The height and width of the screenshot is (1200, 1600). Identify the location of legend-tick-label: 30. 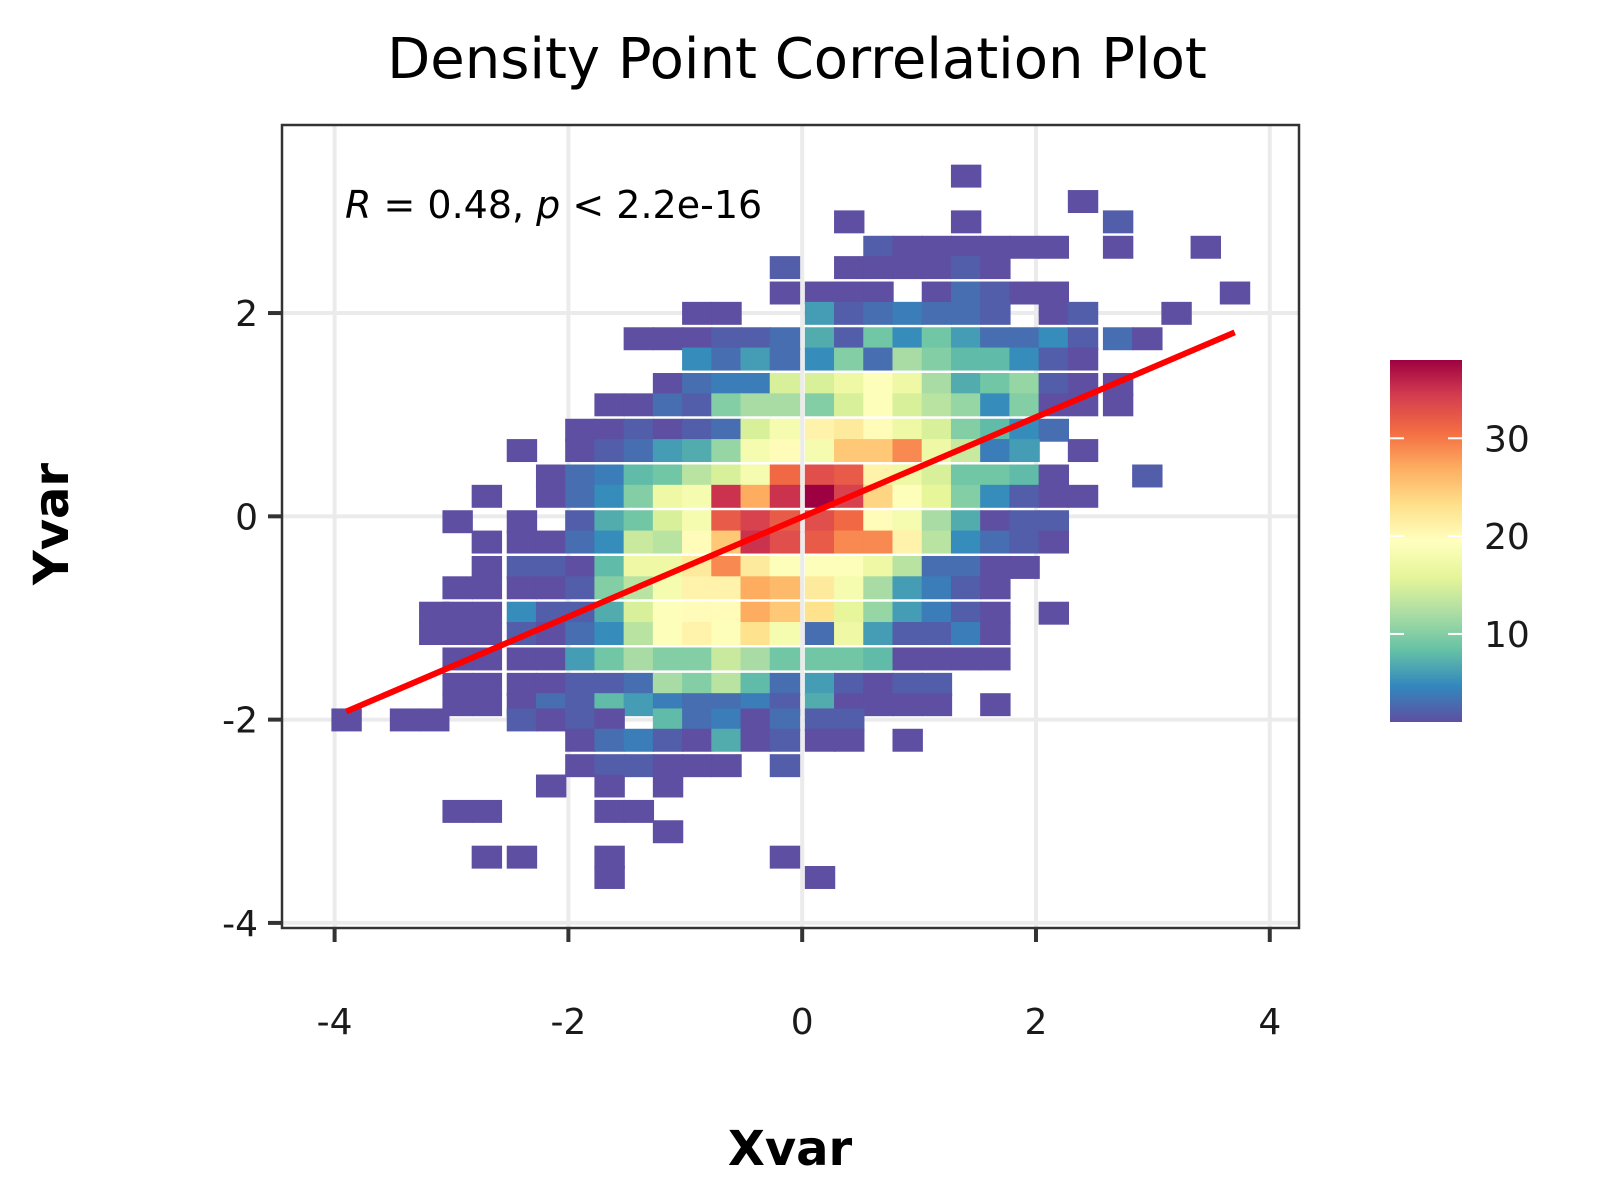
(1507, 439).